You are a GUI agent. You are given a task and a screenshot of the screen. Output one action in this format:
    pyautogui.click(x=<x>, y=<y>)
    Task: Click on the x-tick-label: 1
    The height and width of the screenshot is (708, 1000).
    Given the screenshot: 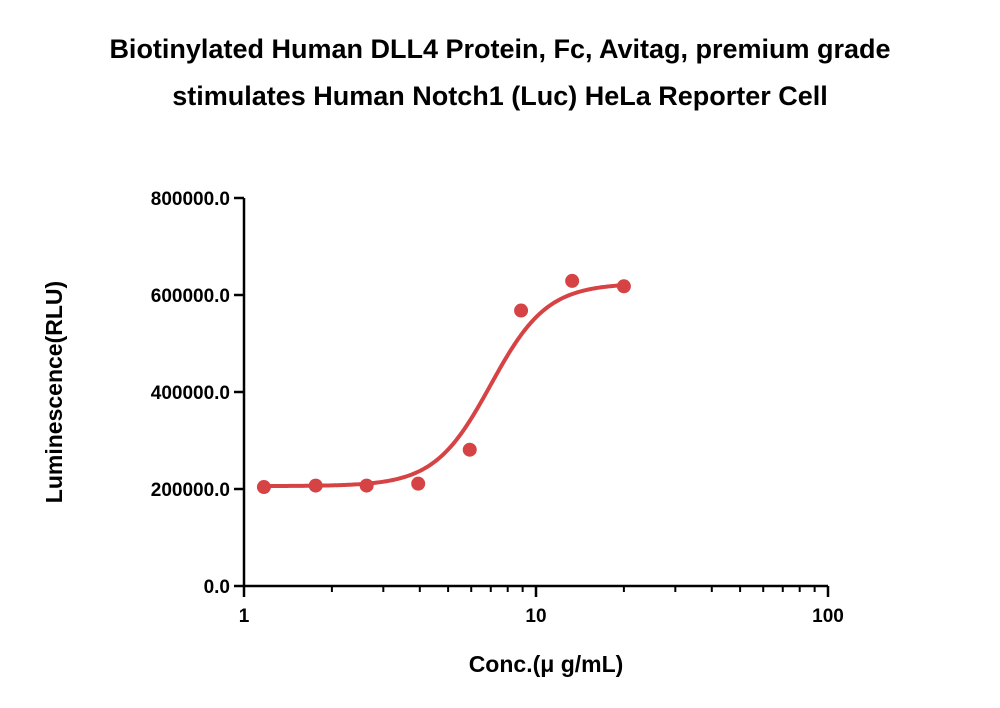 What is the action you would take?
    pyautogui.click(x=244, y=616)
    